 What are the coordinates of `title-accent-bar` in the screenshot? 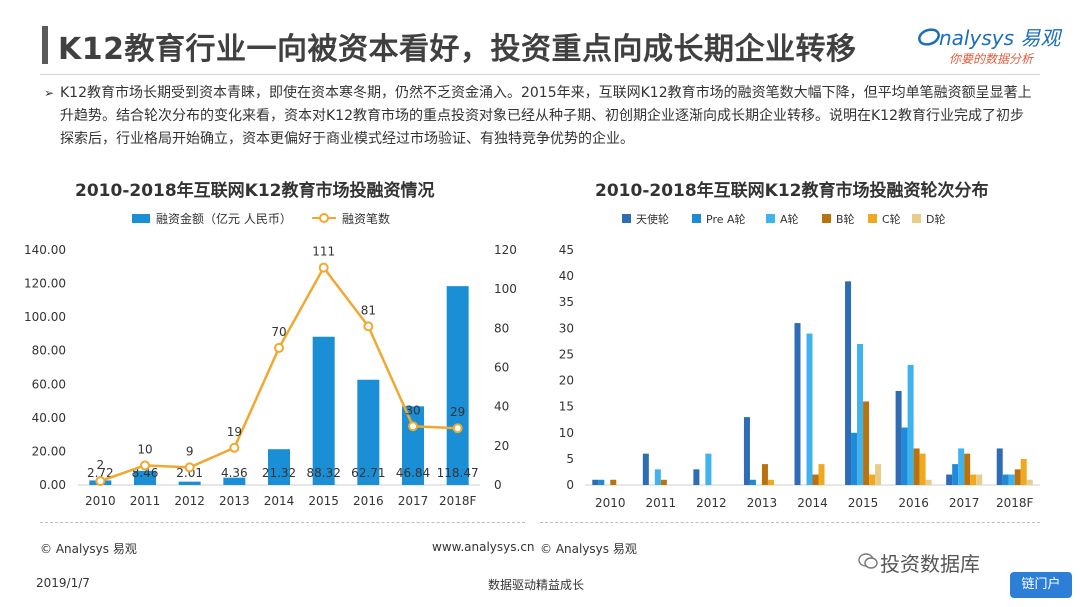 It's located at (45, 45).